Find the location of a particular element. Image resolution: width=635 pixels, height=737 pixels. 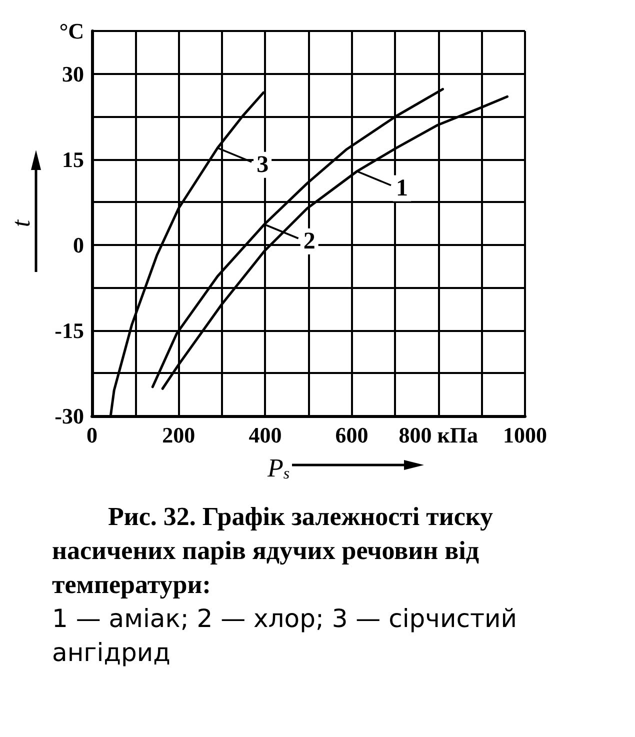

x-tick-label: 800 кПа is located at coordinates (438, 435).